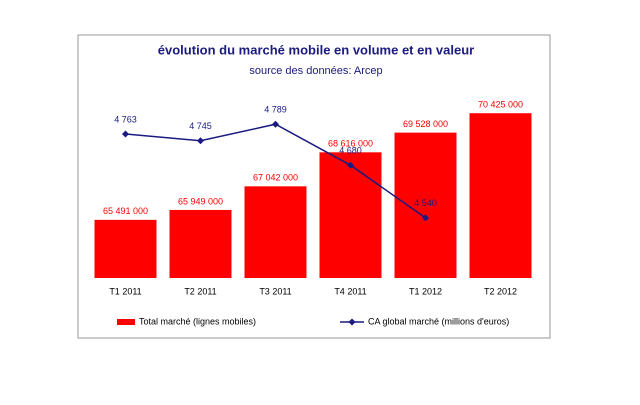 This screenshot has height=405, width=640. I want to click on x-tick-label: T1 2012, so click(425, 291).